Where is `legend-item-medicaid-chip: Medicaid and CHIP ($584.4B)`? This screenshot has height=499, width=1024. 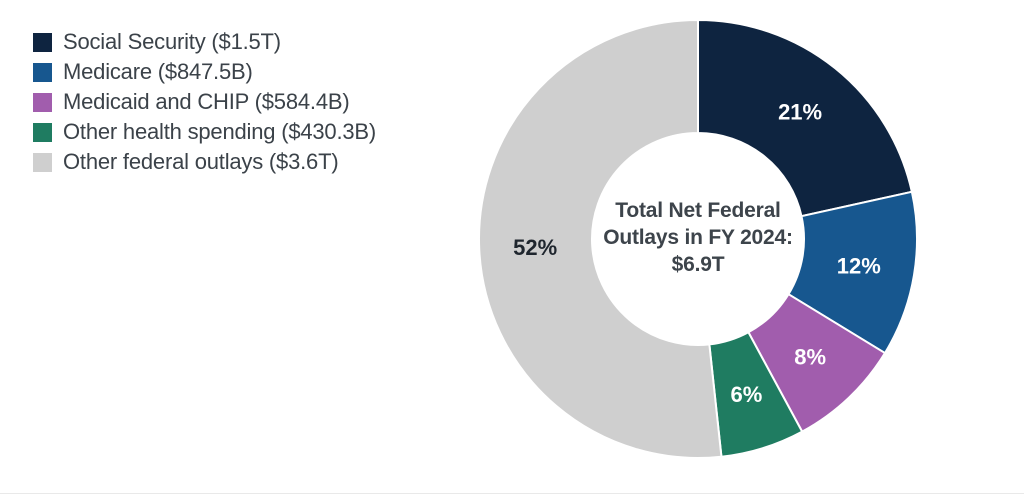
legend-item-medicaid-chip: Medicaid and CHIP ($584.4B) is located at coordinates (204, 102).